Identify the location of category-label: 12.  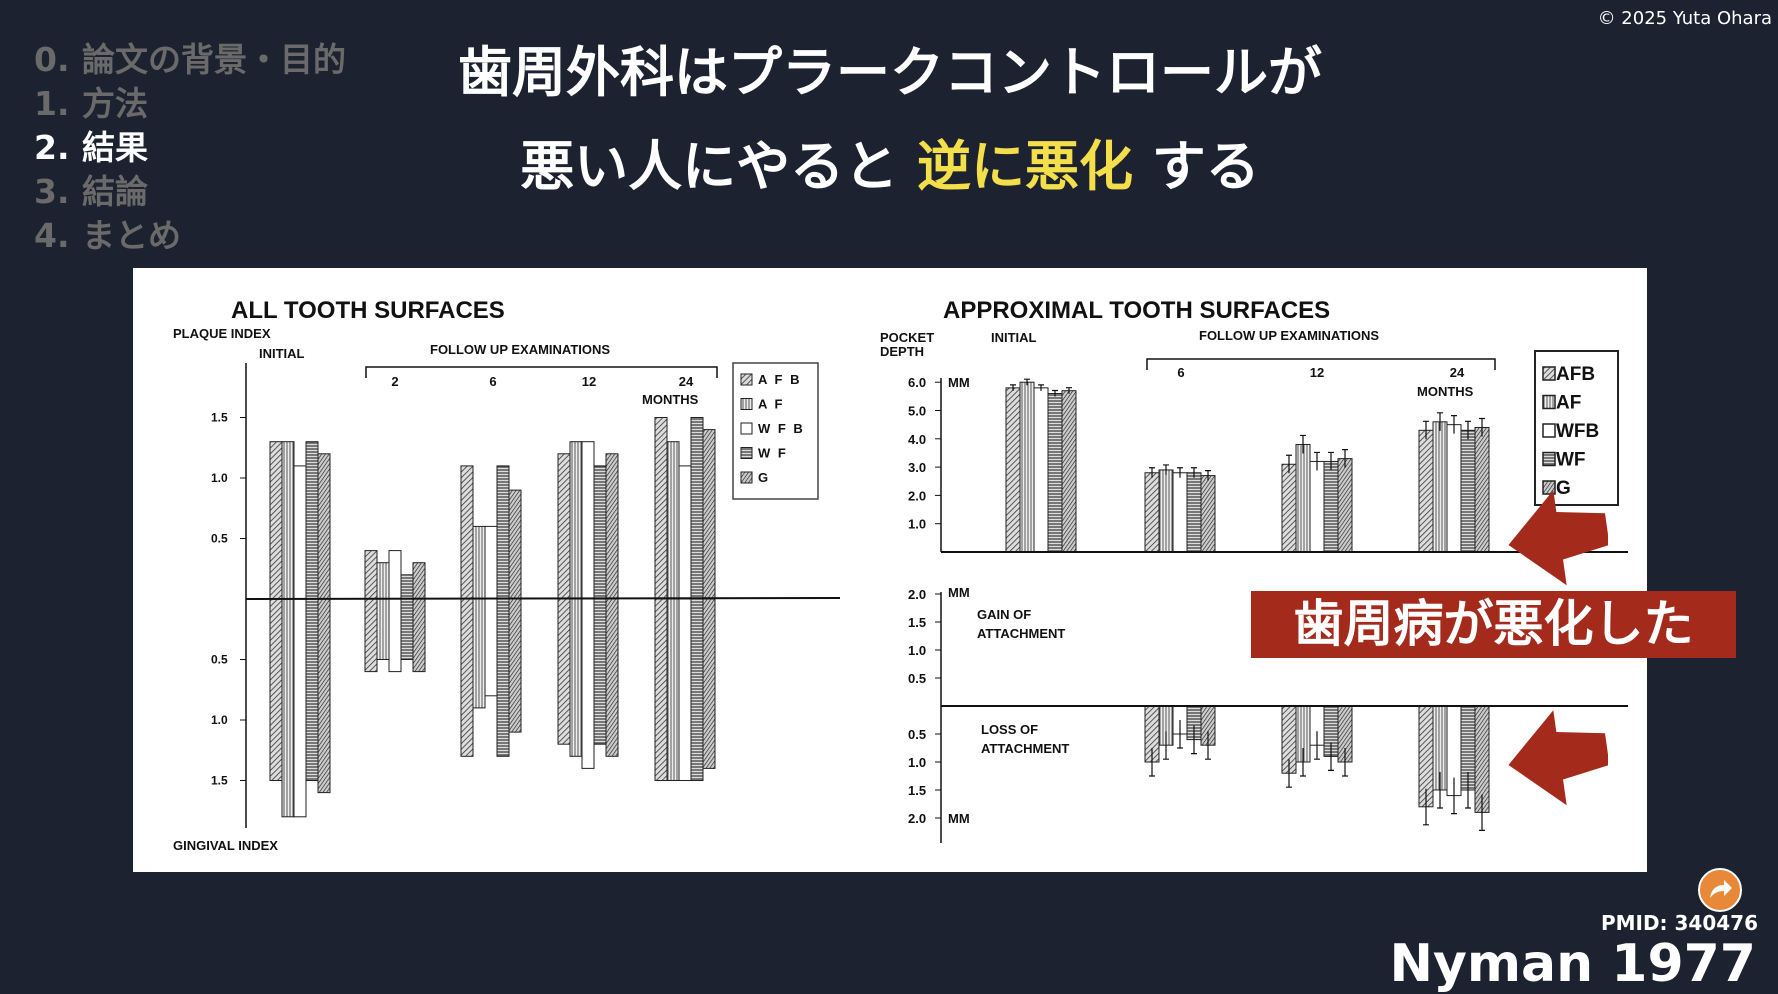
(1317, 372).